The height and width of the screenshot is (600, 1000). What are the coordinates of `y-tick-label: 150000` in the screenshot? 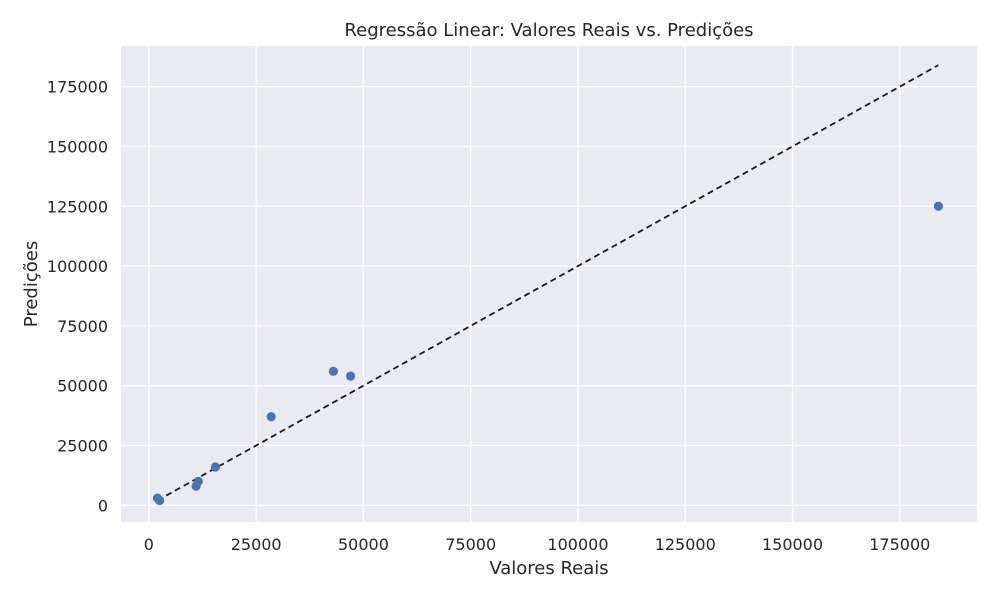 It's located at (77, 146).